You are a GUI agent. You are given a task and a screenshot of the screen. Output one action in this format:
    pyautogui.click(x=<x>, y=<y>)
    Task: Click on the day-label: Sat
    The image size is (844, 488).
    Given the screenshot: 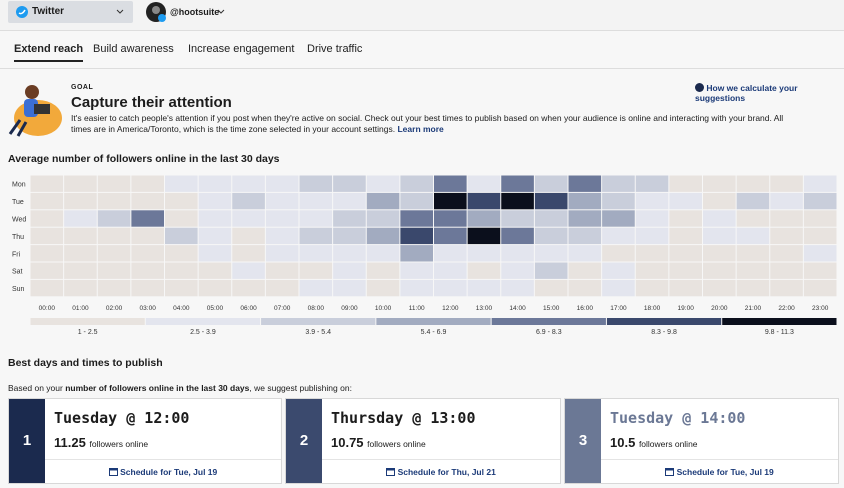 What is the action you would take?
    pyautogui.click(x=17, y=272)
    